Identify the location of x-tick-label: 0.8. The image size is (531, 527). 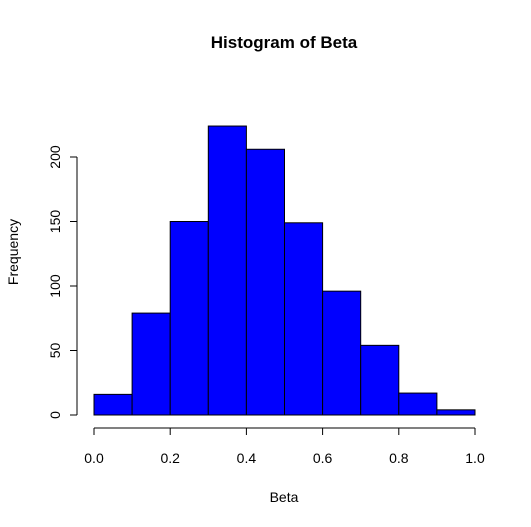
(399, 458).